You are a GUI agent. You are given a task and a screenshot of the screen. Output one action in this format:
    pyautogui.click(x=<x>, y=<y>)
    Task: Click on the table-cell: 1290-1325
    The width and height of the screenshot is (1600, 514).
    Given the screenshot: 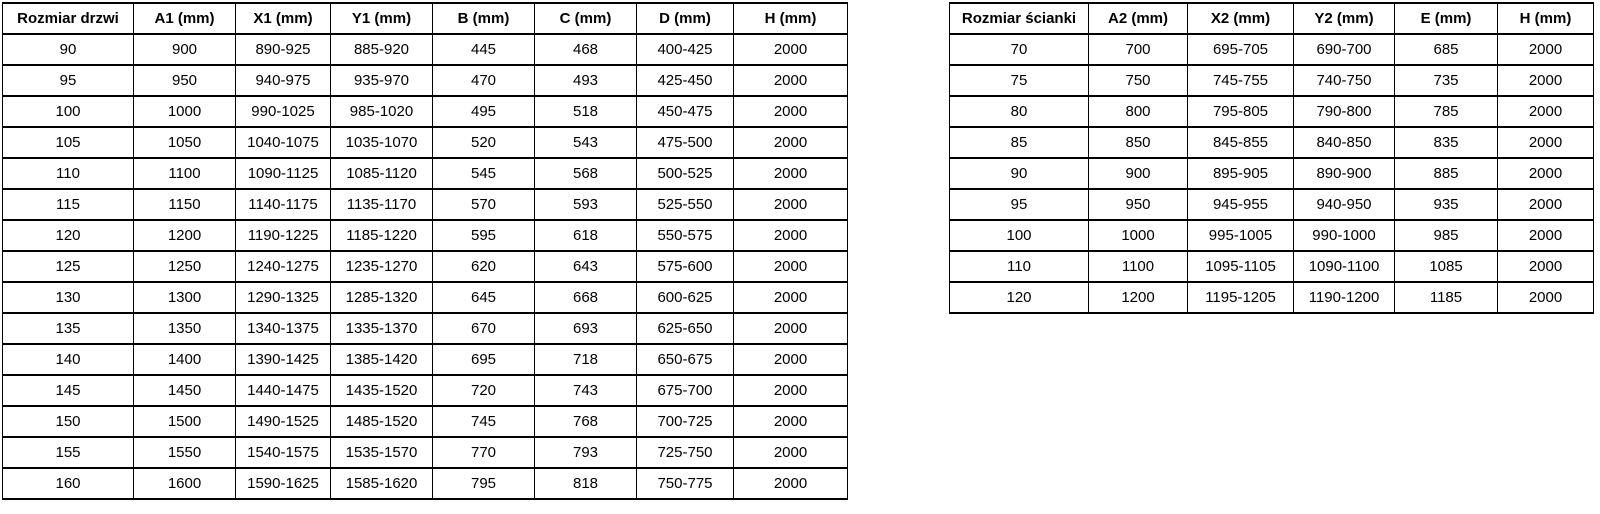 What is the action you would take?
    pyautogui.click(x=283, y=297)
    